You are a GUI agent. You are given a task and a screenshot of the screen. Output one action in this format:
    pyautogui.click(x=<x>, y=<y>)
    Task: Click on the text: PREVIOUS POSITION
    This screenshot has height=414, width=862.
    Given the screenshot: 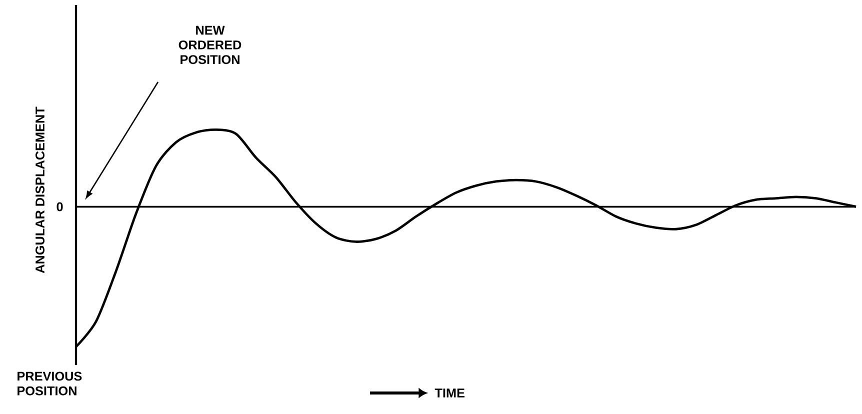 What is the action you would take?
    pyautogui.click(x=50, y=384)
    